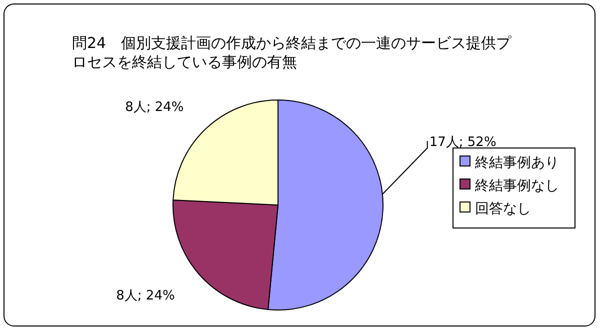 This screenshot has width=600, height=331. Describe the element at coordinates (503, 209) in the screenshot. I see `legend-label: 回答なし` at that location.